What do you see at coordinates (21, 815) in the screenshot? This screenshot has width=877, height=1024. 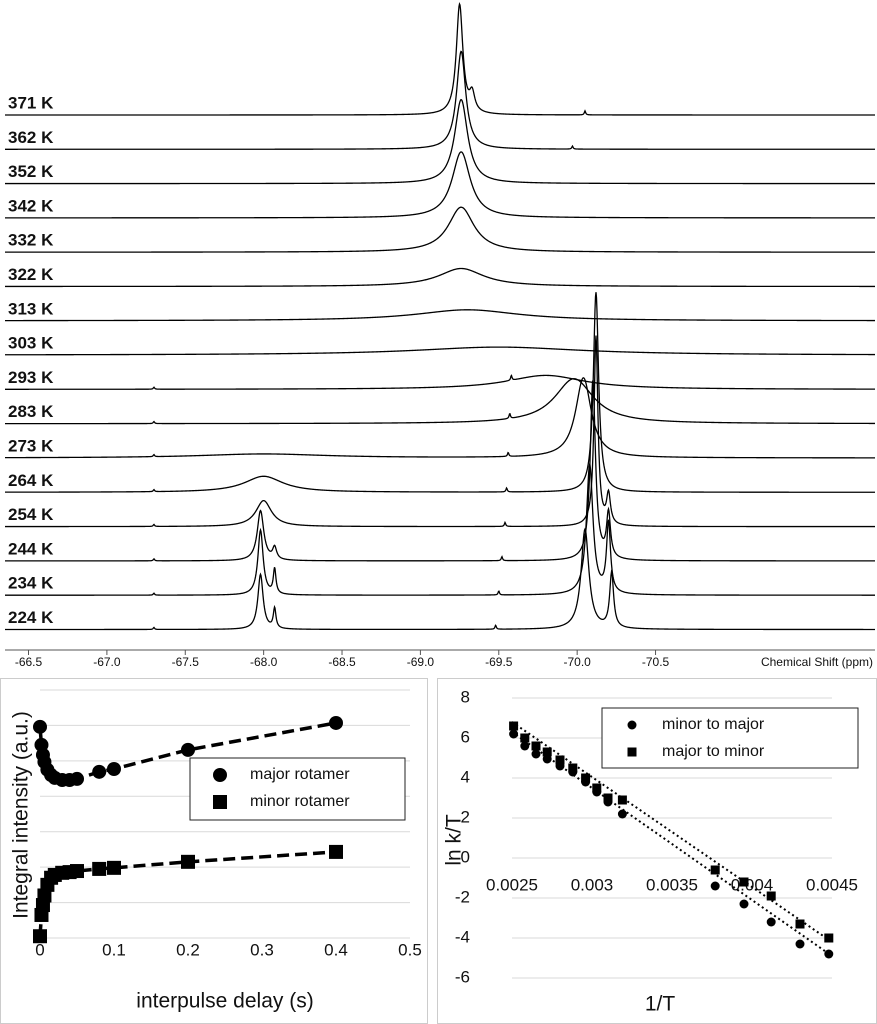 I see `y-axis-label: Integral intensity (a.u.)` at bounding box center [21, 815].